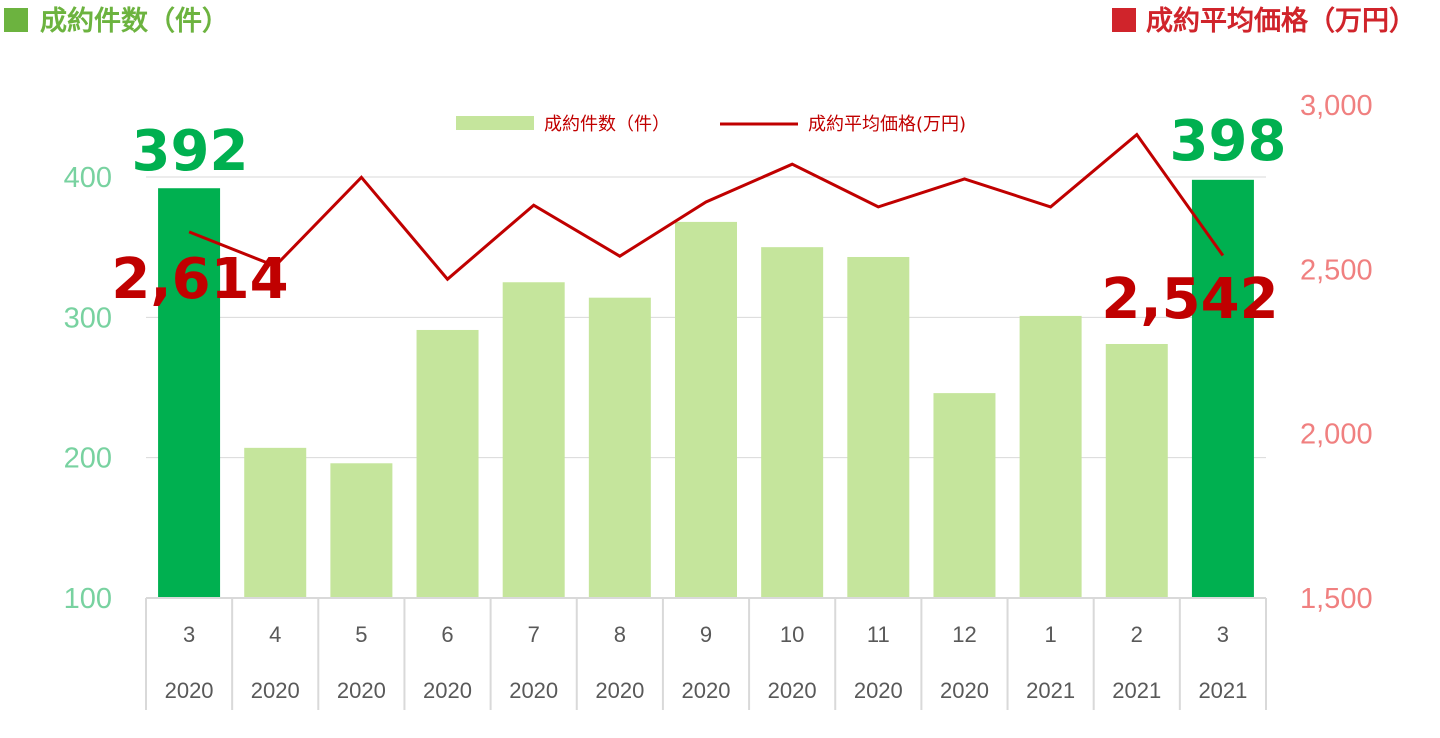 The image size is (1440, 738). I want to click on line-series, so click(706, 207).